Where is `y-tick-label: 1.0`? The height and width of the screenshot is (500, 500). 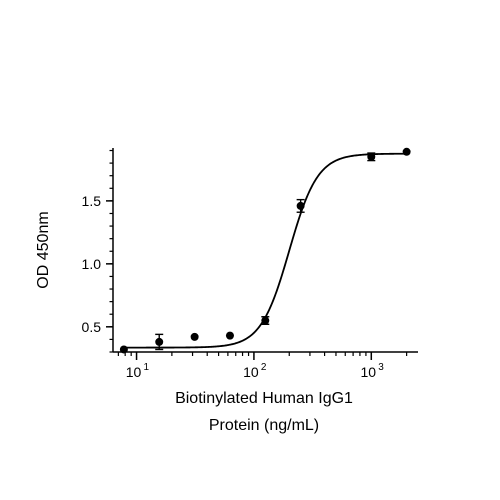
y-tick-label: 1.0 is located at coordinates (92, 264).